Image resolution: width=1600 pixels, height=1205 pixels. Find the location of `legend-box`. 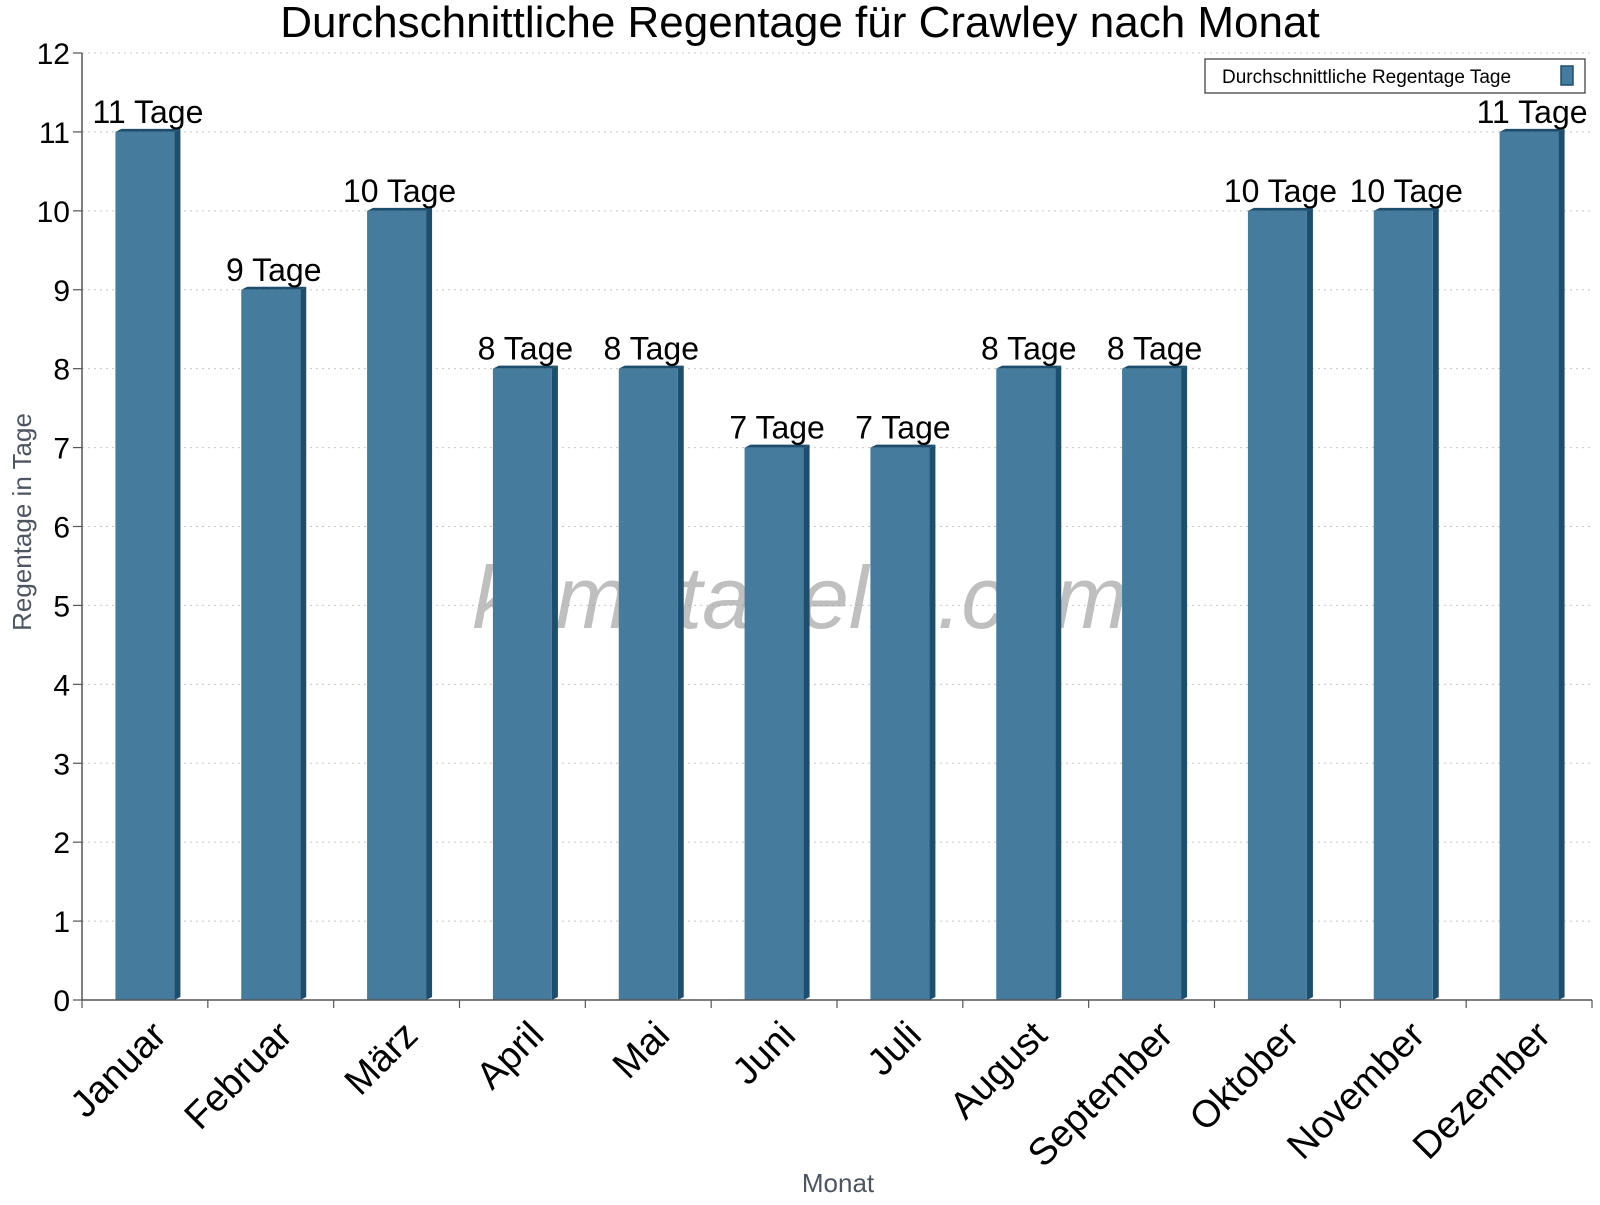

legend-box is located at coordinates (1395, 76).